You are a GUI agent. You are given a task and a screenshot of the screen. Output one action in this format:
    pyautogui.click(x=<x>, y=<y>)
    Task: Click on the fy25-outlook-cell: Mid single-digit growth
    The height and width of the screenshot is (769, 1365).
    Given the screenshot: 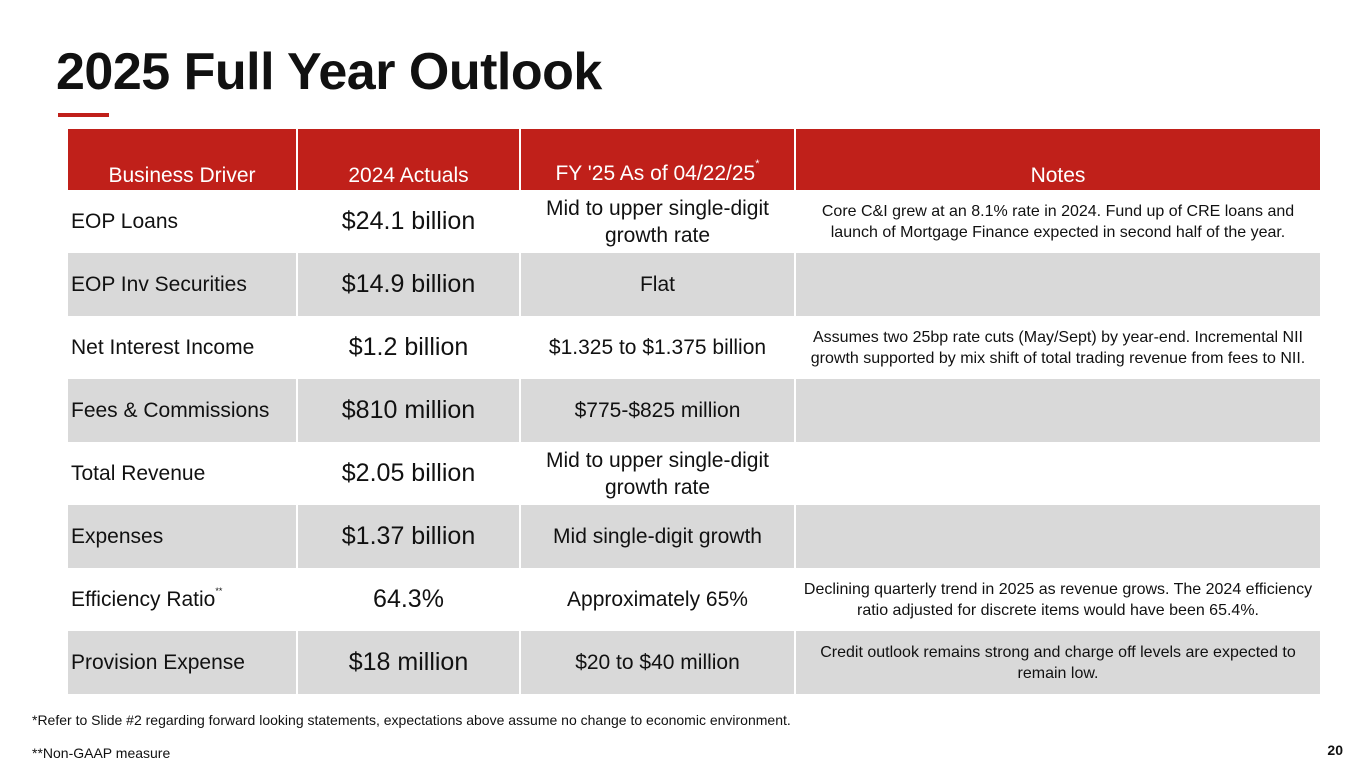 What is the action you would take?
    pyautogui.click(x=658, y=536)
    